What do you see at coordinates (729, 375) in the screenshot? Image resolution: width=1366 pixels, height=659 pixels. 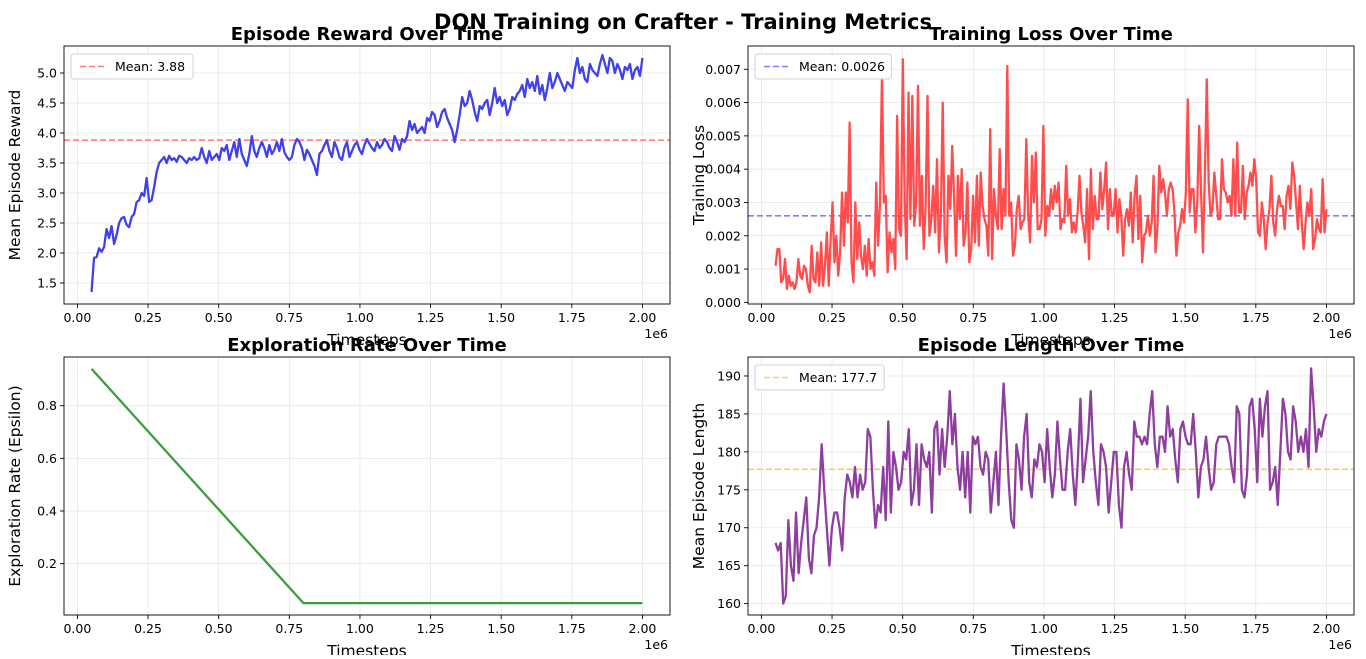 I see `length-y-tick-label: 190` at bounding box center [729, 375].